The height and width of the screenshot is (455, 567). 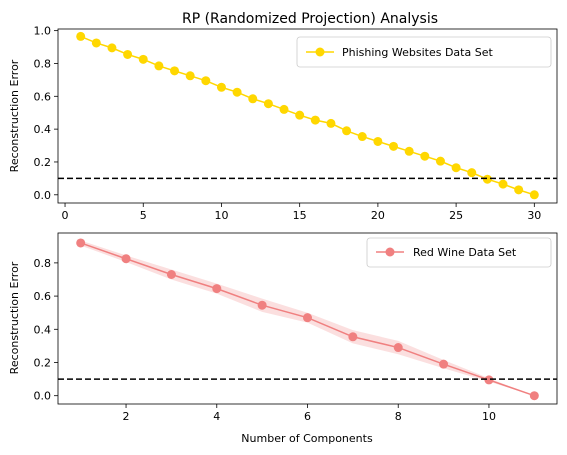 I want to click on x-tick-label: 25, so click(x=456, y=215).